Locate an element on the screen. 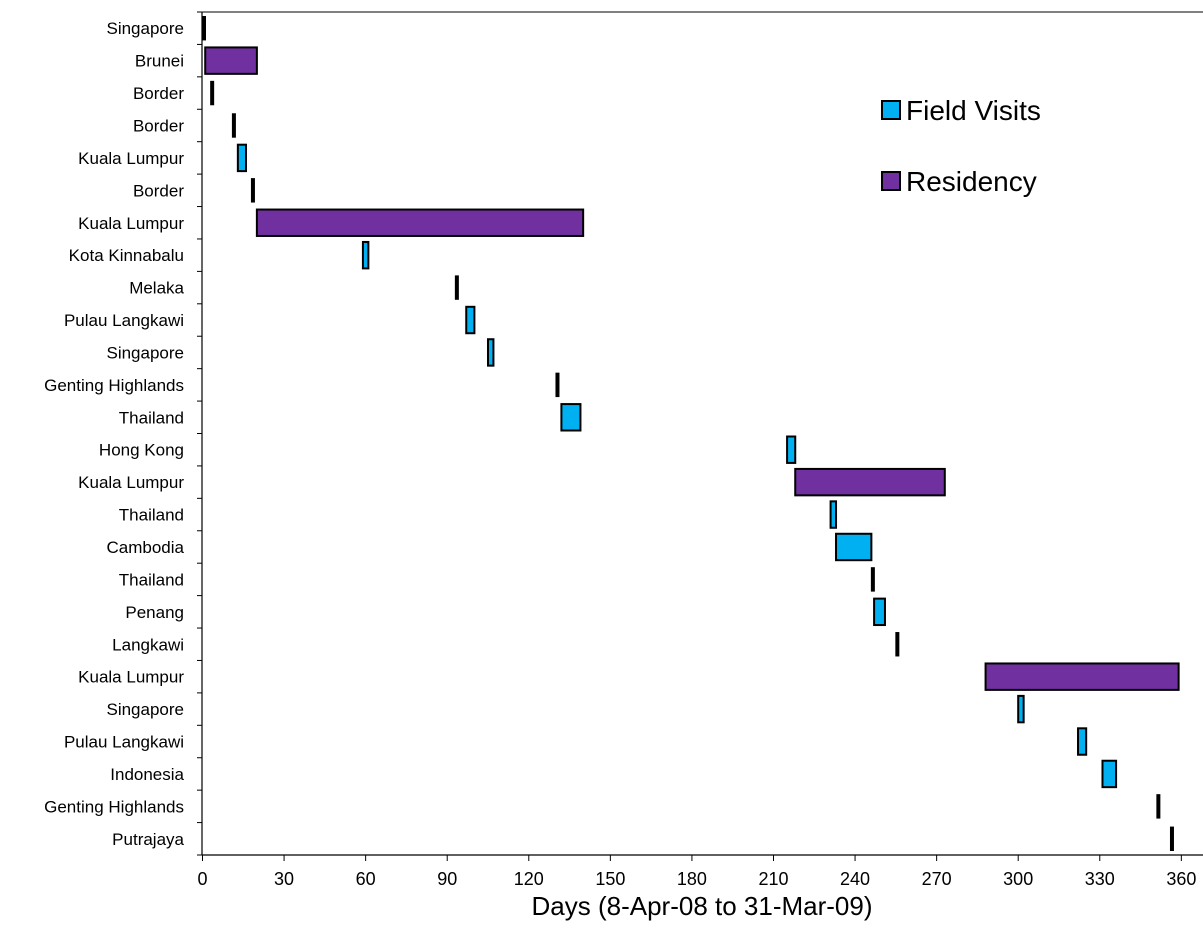 This screenshot has height=933, width=1203. x-tick-label: 90 is located at coordinates (447, 879).